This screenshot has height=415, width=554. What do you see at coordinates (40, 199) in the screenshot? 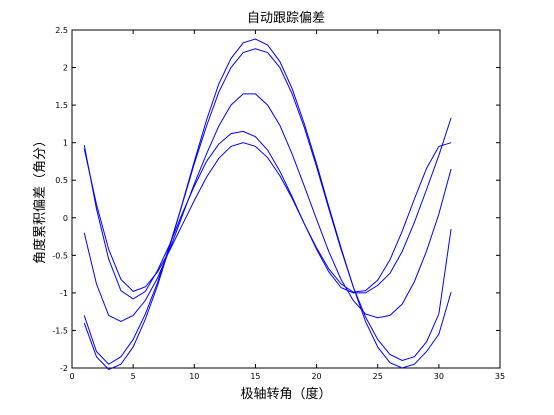
I see `y-axis-label: 角度累积偏差（角分）` at bounding box center [40, 199].